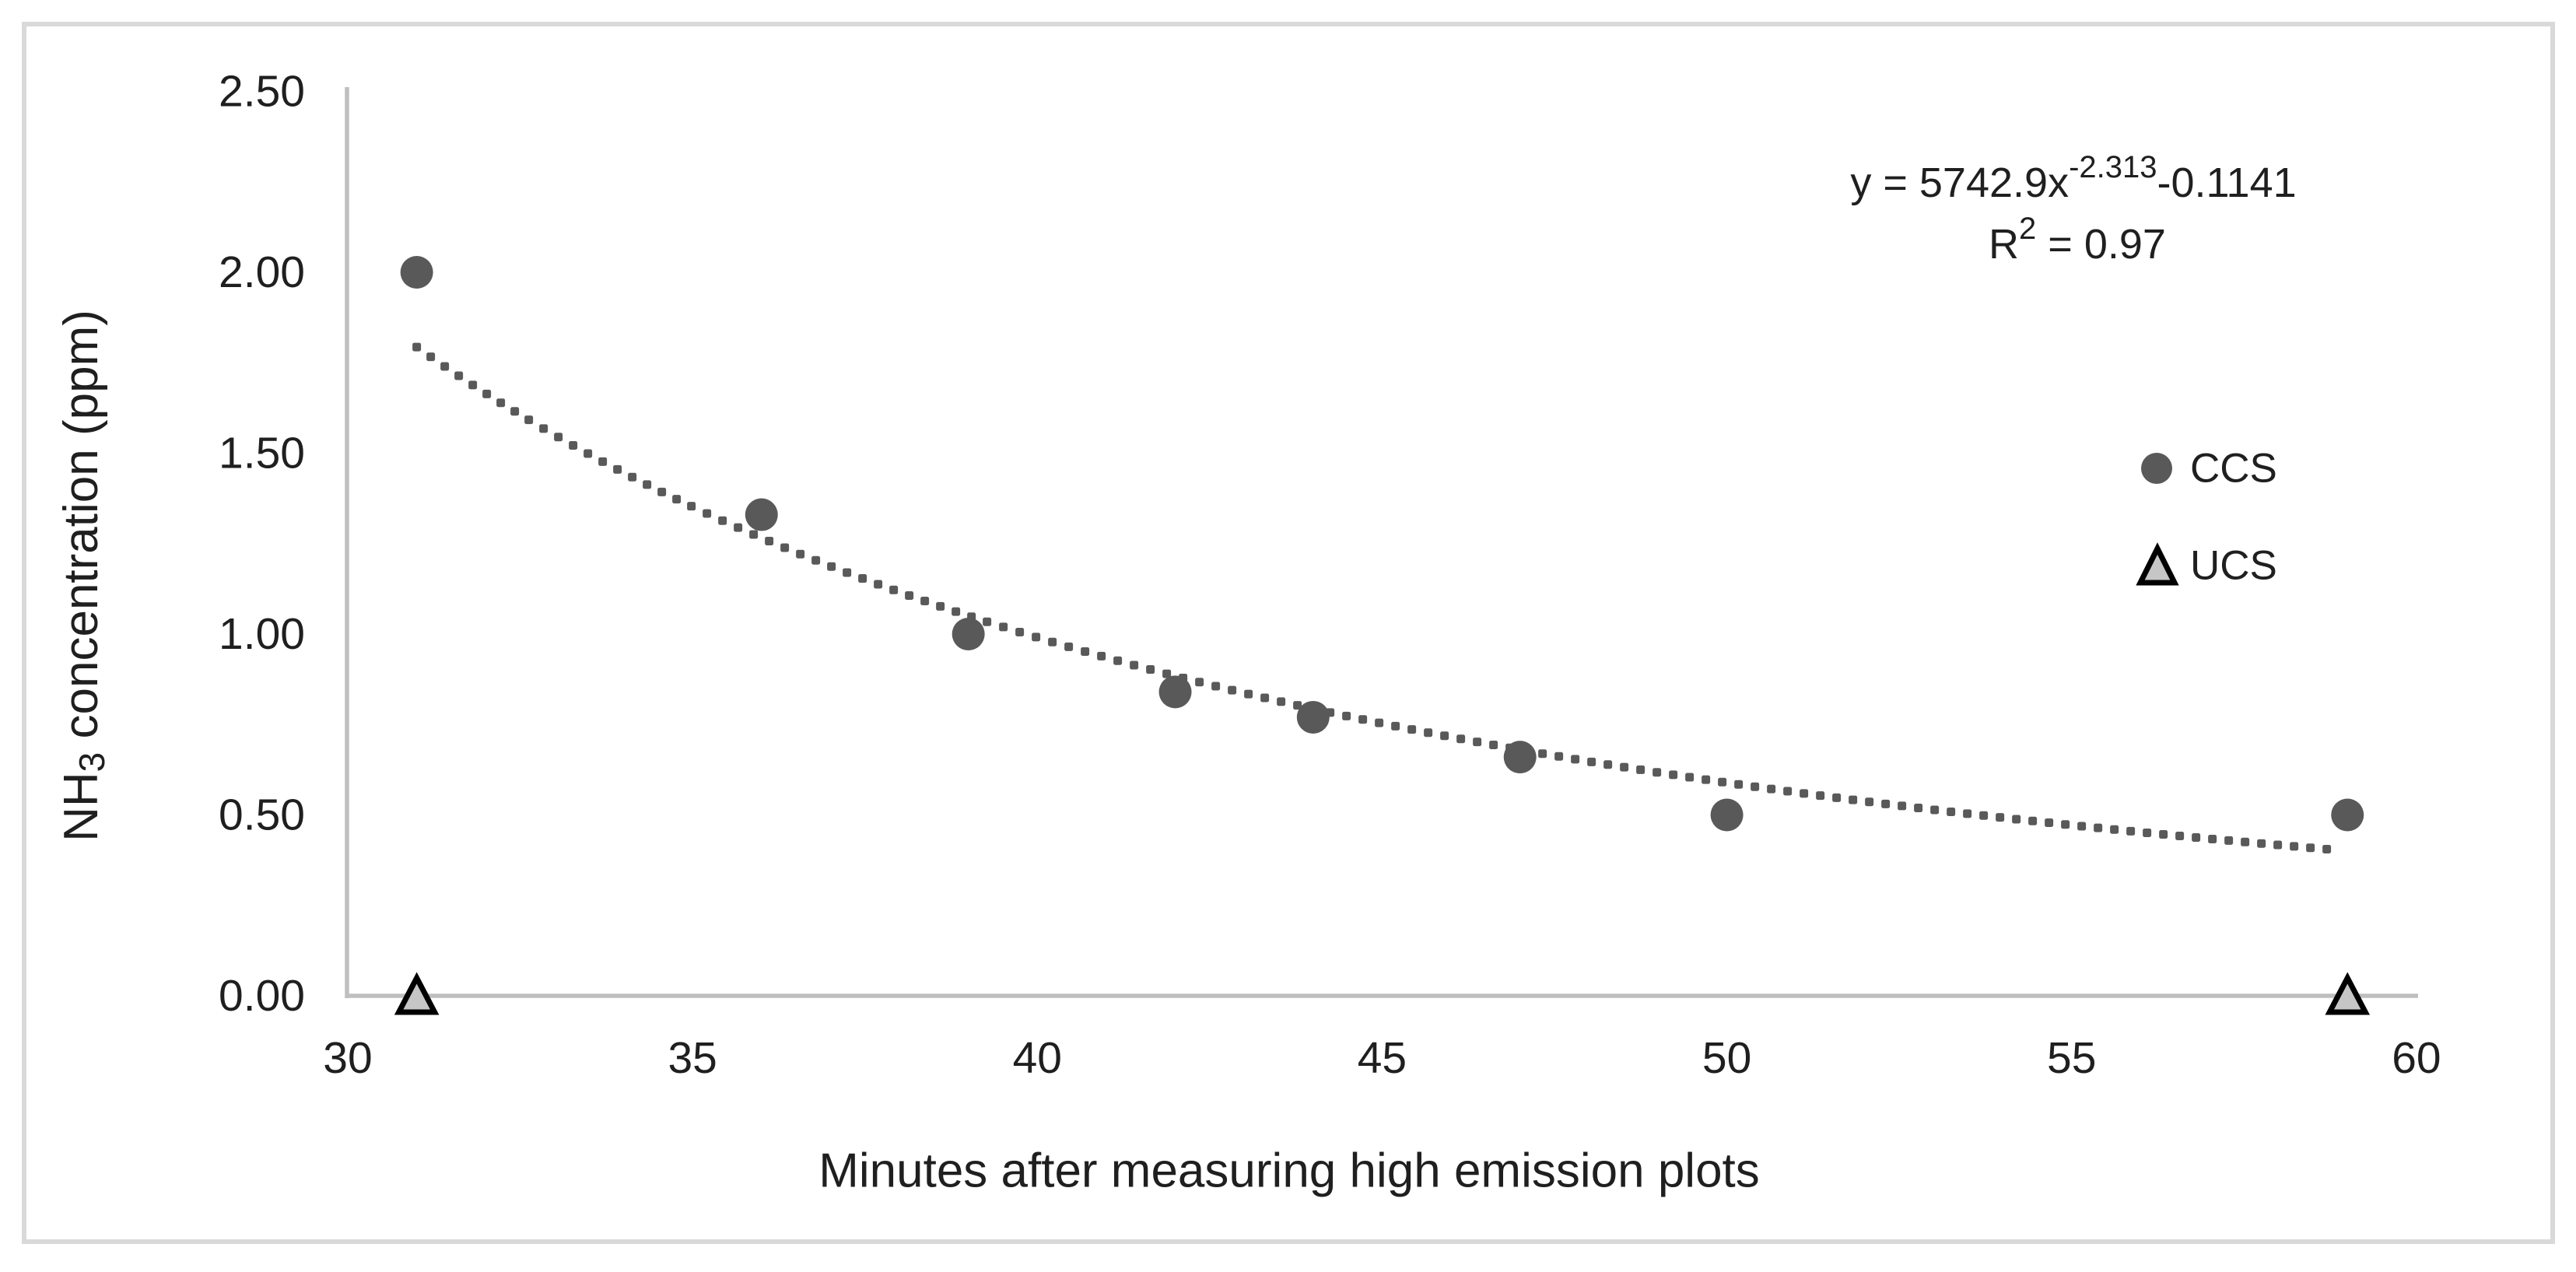 Image resolution: width=2576 pixels, height=1272 pixels. Describe the element at coordinates (1382, 1058) in the screenshot. I see `x-tick-label: 45` at that location.